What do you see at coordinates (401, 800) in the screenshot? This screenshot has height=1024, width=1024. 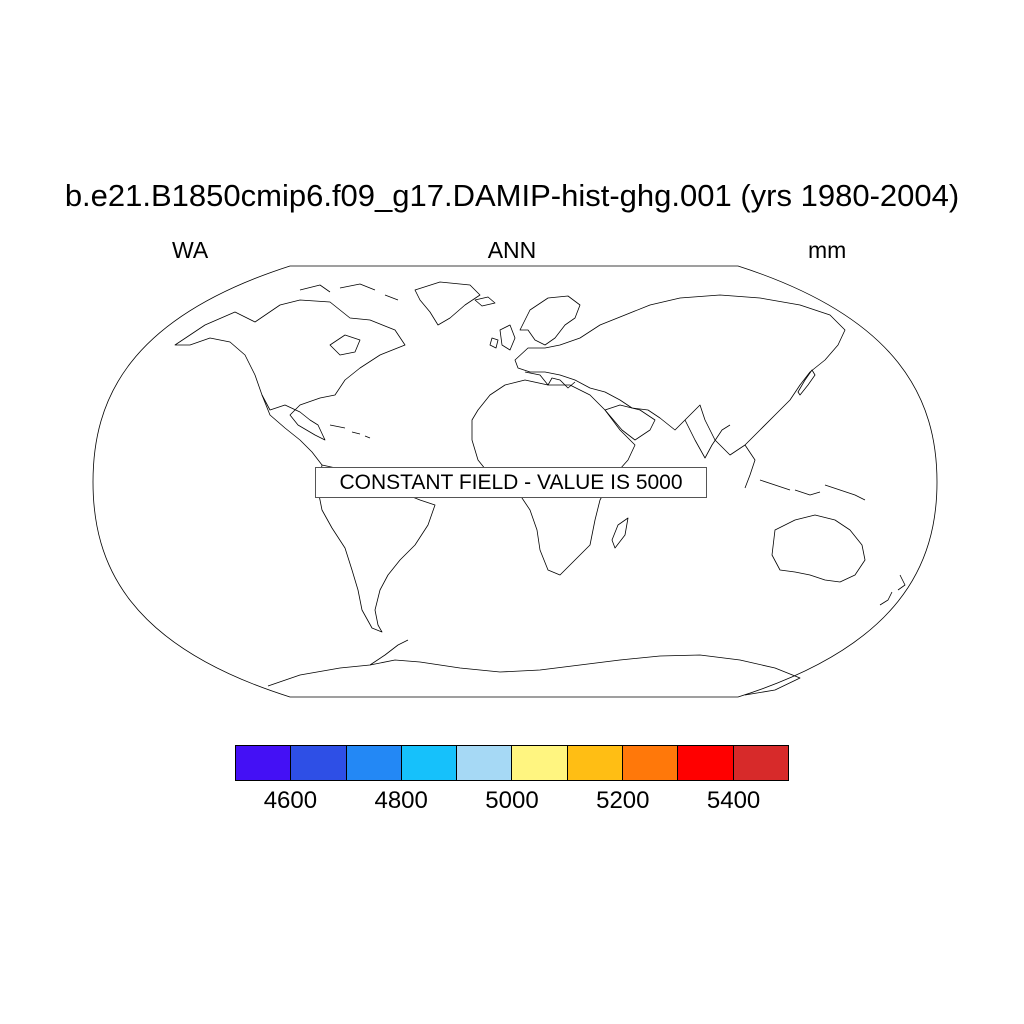 I see `colorbar-tick-label: 4800` at bounding box center [401, 800].